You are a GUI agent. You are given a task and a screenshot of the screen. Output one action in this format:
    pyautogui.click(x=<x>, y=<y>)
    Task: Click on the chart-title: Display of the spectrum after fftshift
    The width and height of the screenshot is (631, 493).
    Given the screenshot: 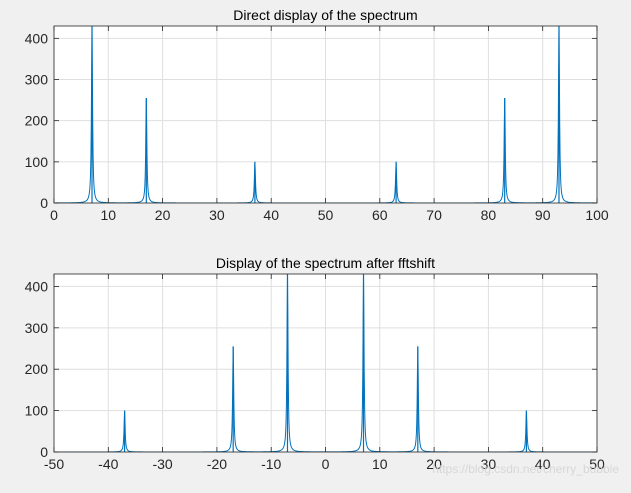 What is the action you would take?
    pyautogui.click(x=325, y=263)
    